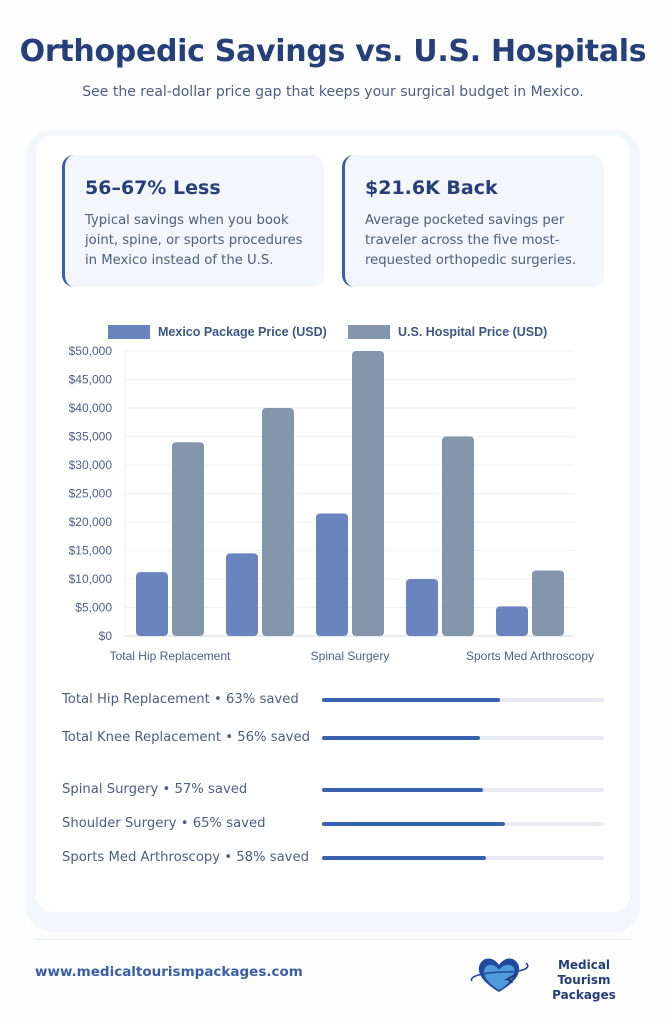 The width and height of the screenshot is (666, 1024). Describe the element at coordinates (186, 737) in the screenshot. I see `savings-label: Total Knee Replacement • 56% saved` at that location.